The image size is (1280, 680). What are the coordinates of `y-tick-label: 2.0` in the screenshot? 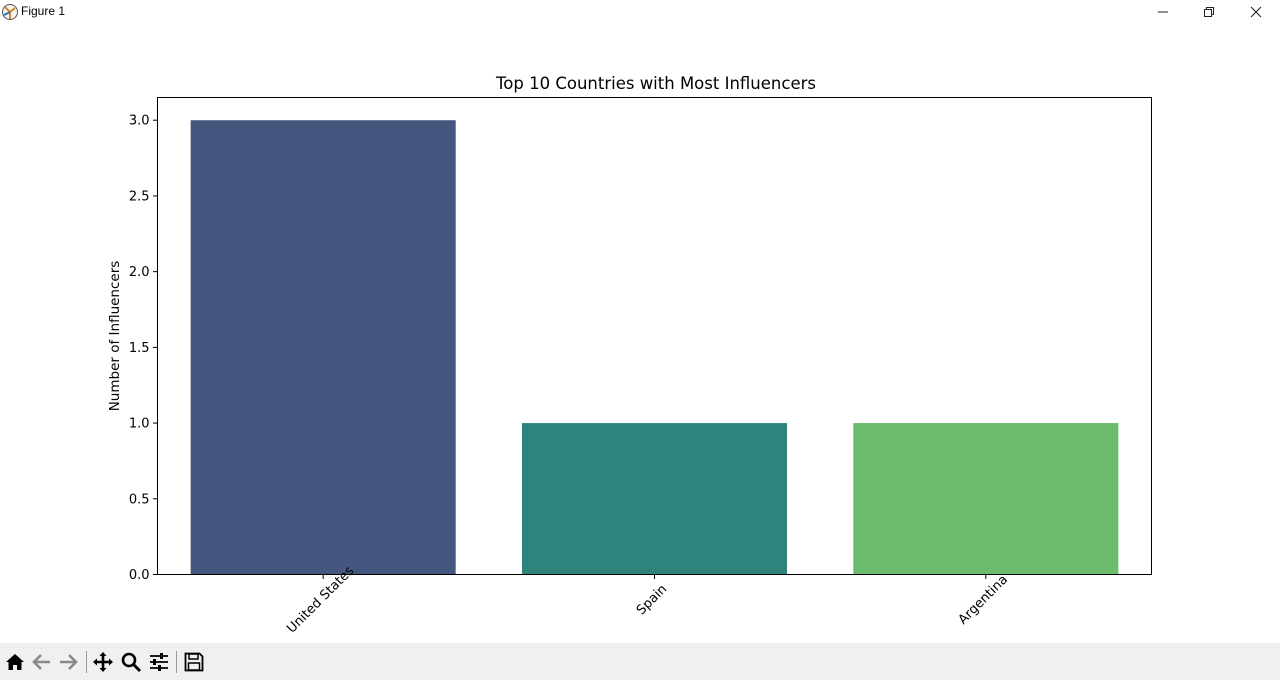 It's located at (139, 272).